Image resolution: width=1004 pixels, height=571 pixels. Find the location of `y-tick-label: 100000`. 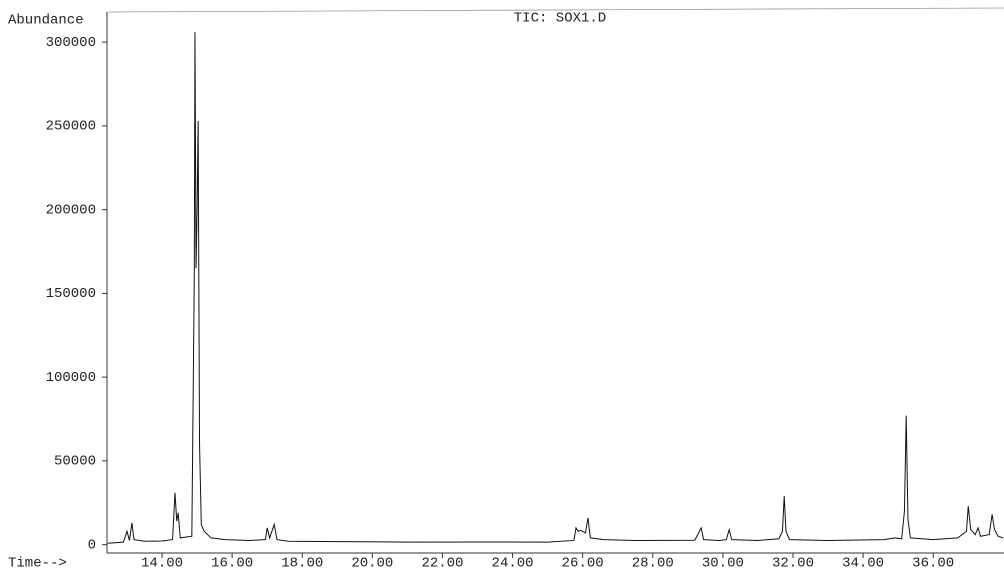

y-tick-label: 100000 is located at coordinates (71, 378).